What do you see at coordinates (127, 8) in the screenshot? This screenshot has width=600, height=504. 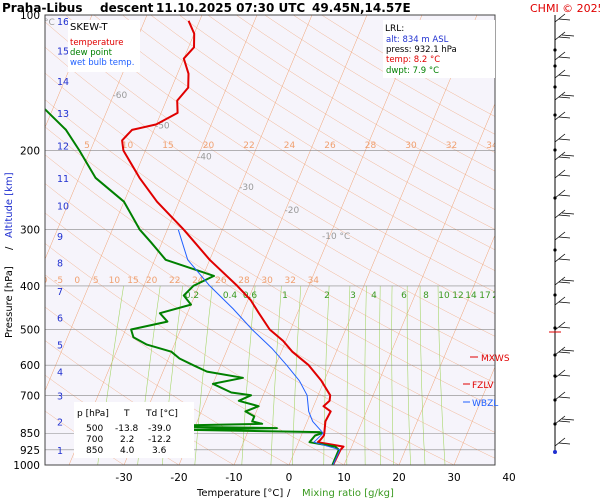 I see `title-direction: descent` at bounding box center [127, 8].